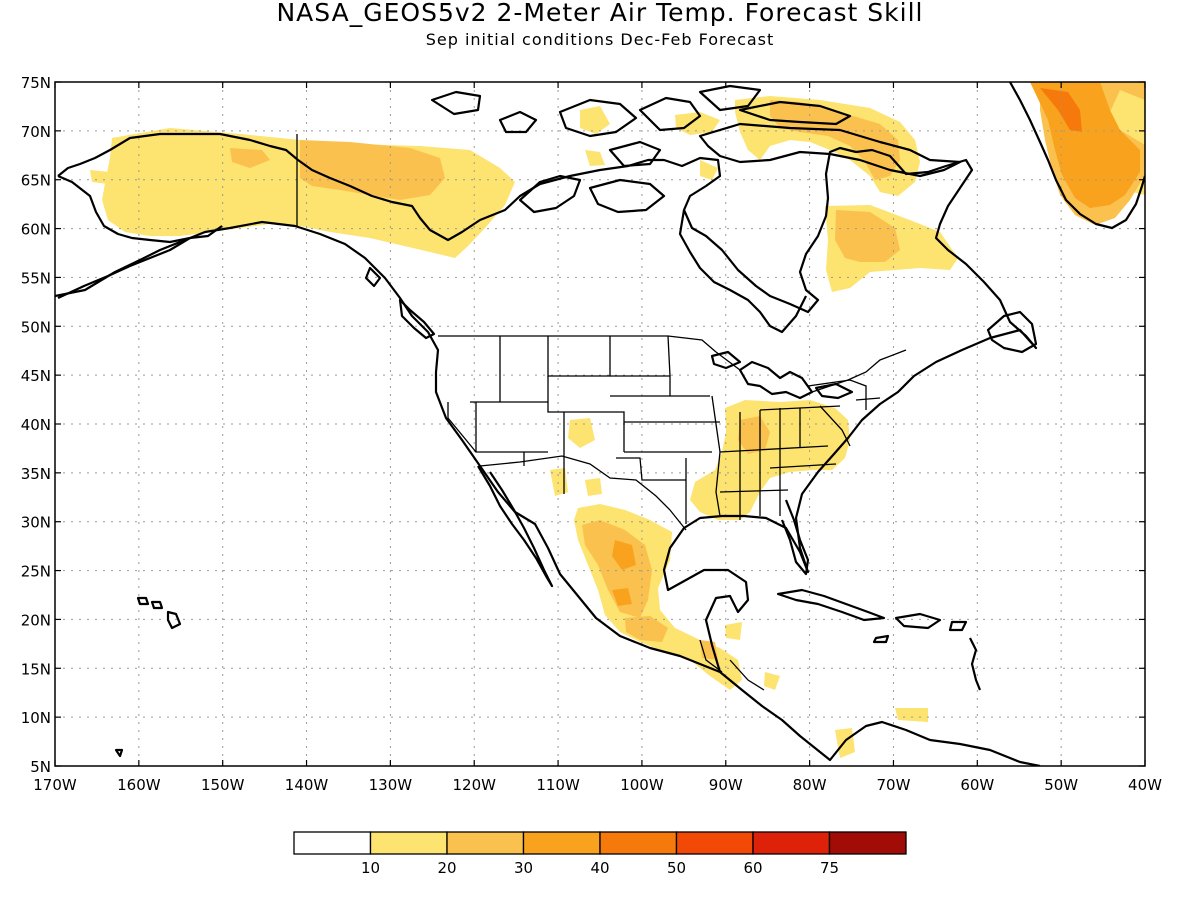  What do you see at coordinates (36, 718) in the screenshot?
I see `lat-label: 10N` at bounding box center [36, 718].